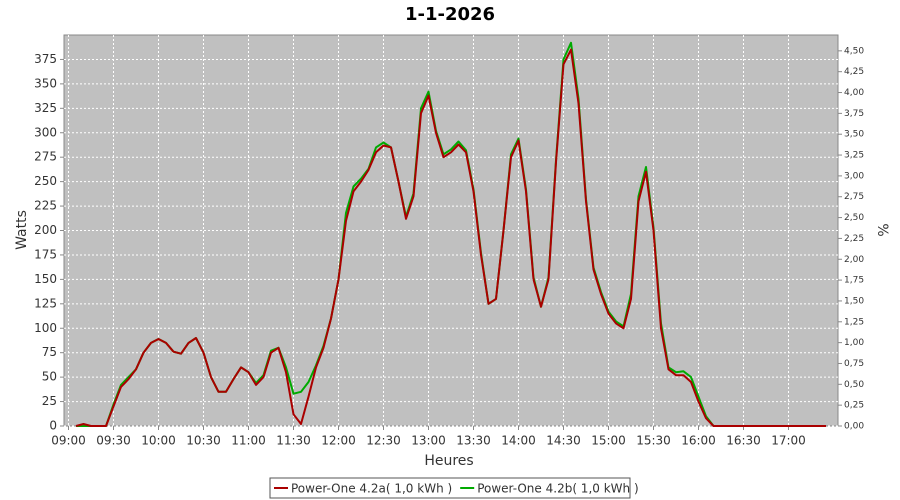 Image resolution: width=900 pixels, height=500 pixels. I want to click on y-tick-label: 175, so click(45, 254).